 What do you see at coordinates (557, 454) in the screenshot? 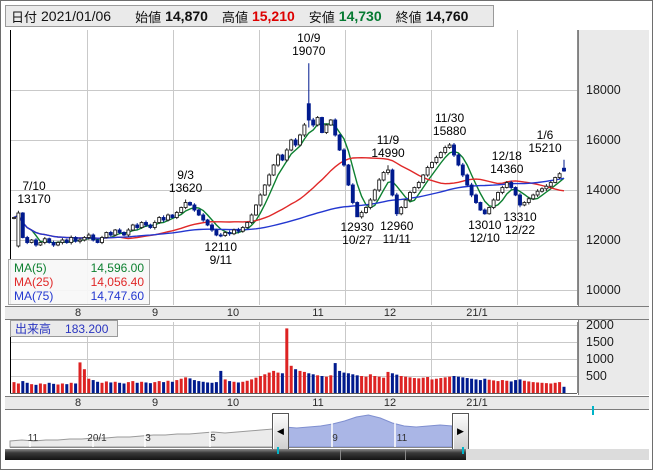
I see `scrollbar-rest` at bounding box center [557, 454].